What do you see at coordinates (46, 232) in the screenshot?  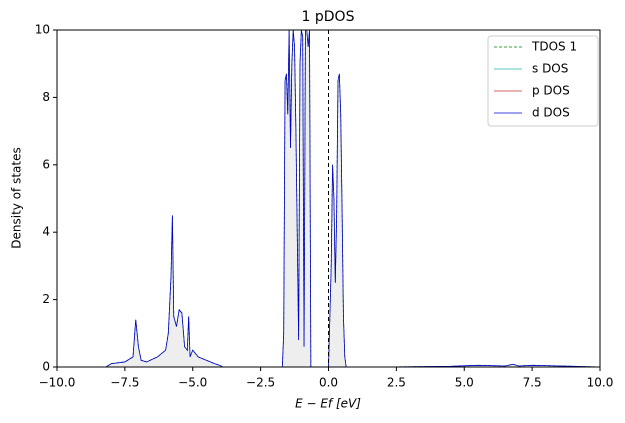 I see `y-tick-label: 4` at bounding box center [46, 232].